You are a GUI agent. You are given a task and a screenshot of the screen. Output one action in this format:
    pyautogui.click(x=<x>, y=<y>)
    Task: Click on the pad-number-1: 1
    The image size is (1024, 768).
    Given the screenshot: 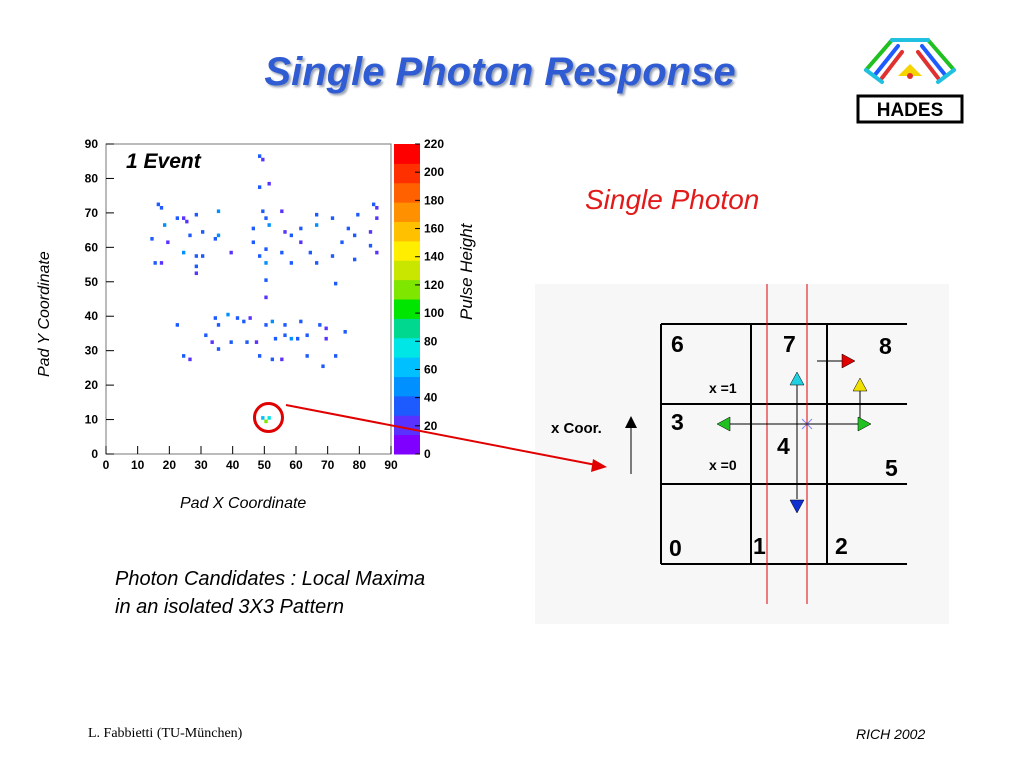 What is the action you would take?
    pyautogui.click(x=759, y=546)
    